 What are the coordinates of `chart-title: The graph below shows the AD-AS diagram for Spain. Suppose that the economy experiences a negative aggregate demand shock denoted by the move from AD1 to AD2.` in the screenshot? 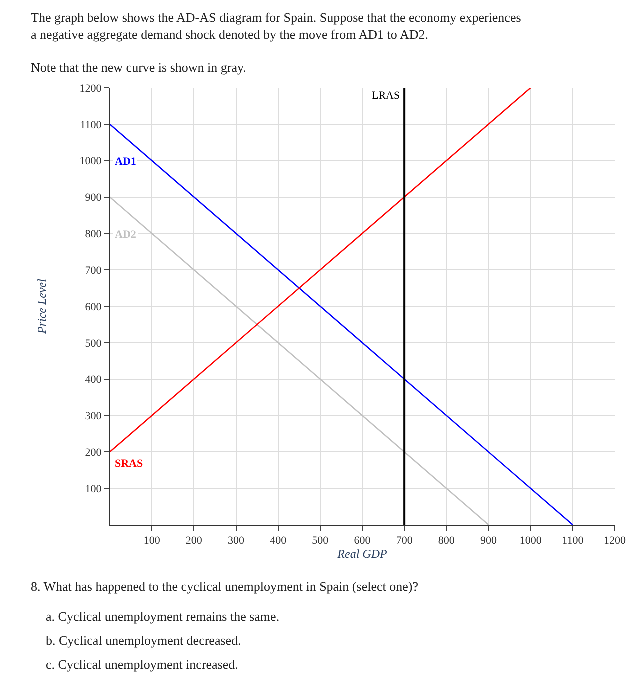 It's located at (276, 26).